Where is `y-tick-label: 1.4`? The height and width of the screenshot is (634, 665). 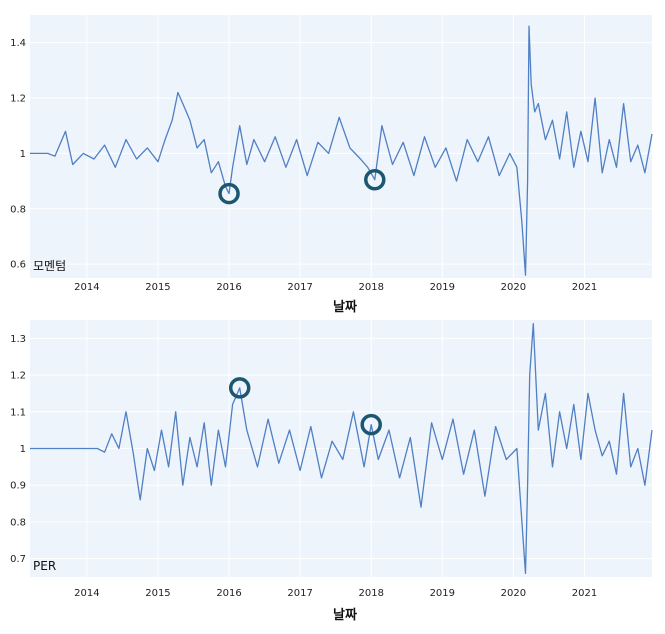
y-tick-label: 1.4 is located at coordinates (18, 43).